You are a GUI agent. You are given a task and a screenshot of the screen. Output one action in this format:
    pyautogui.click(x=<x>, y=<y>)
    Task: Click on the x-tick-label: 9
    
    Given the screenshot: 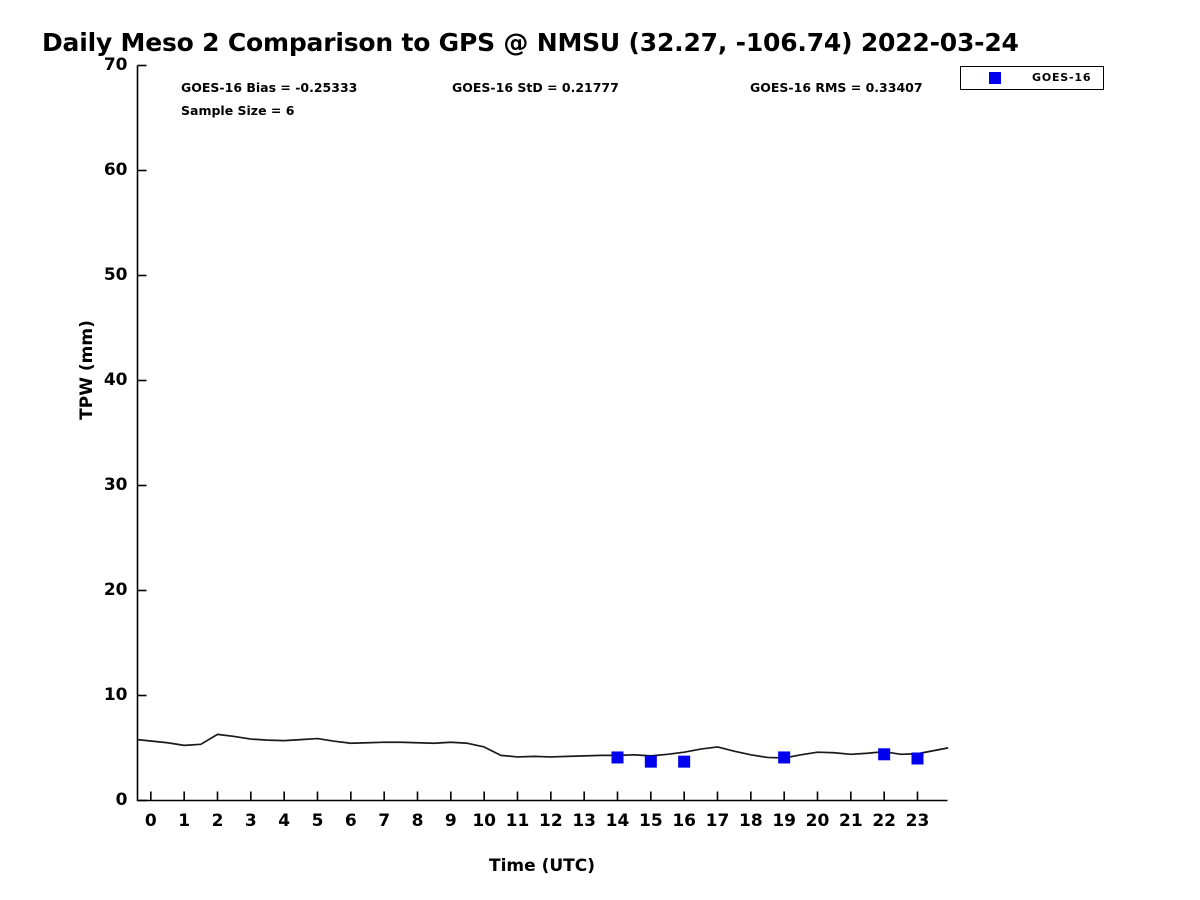 What is the action you would take?
    pyautogui.click(x=450, y=820)
    